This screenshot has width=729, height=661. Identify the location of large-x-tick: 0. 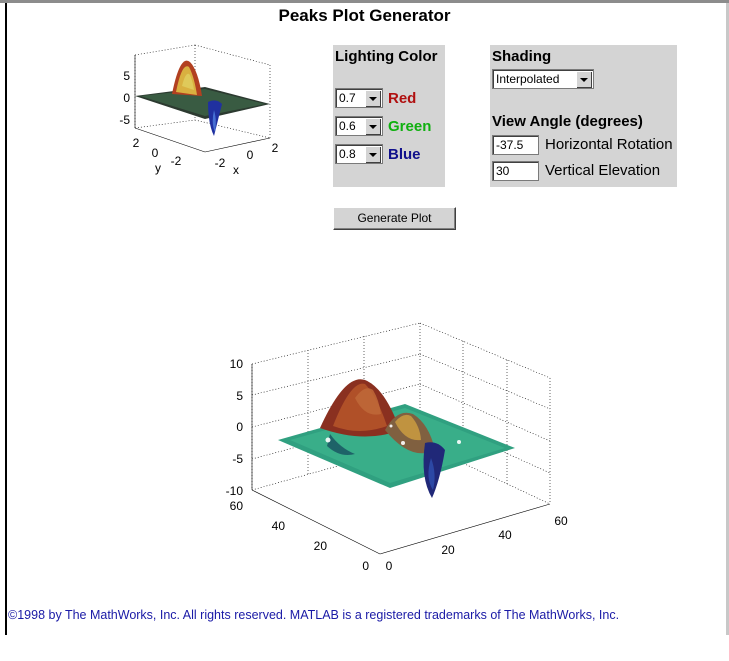
(389, 566).